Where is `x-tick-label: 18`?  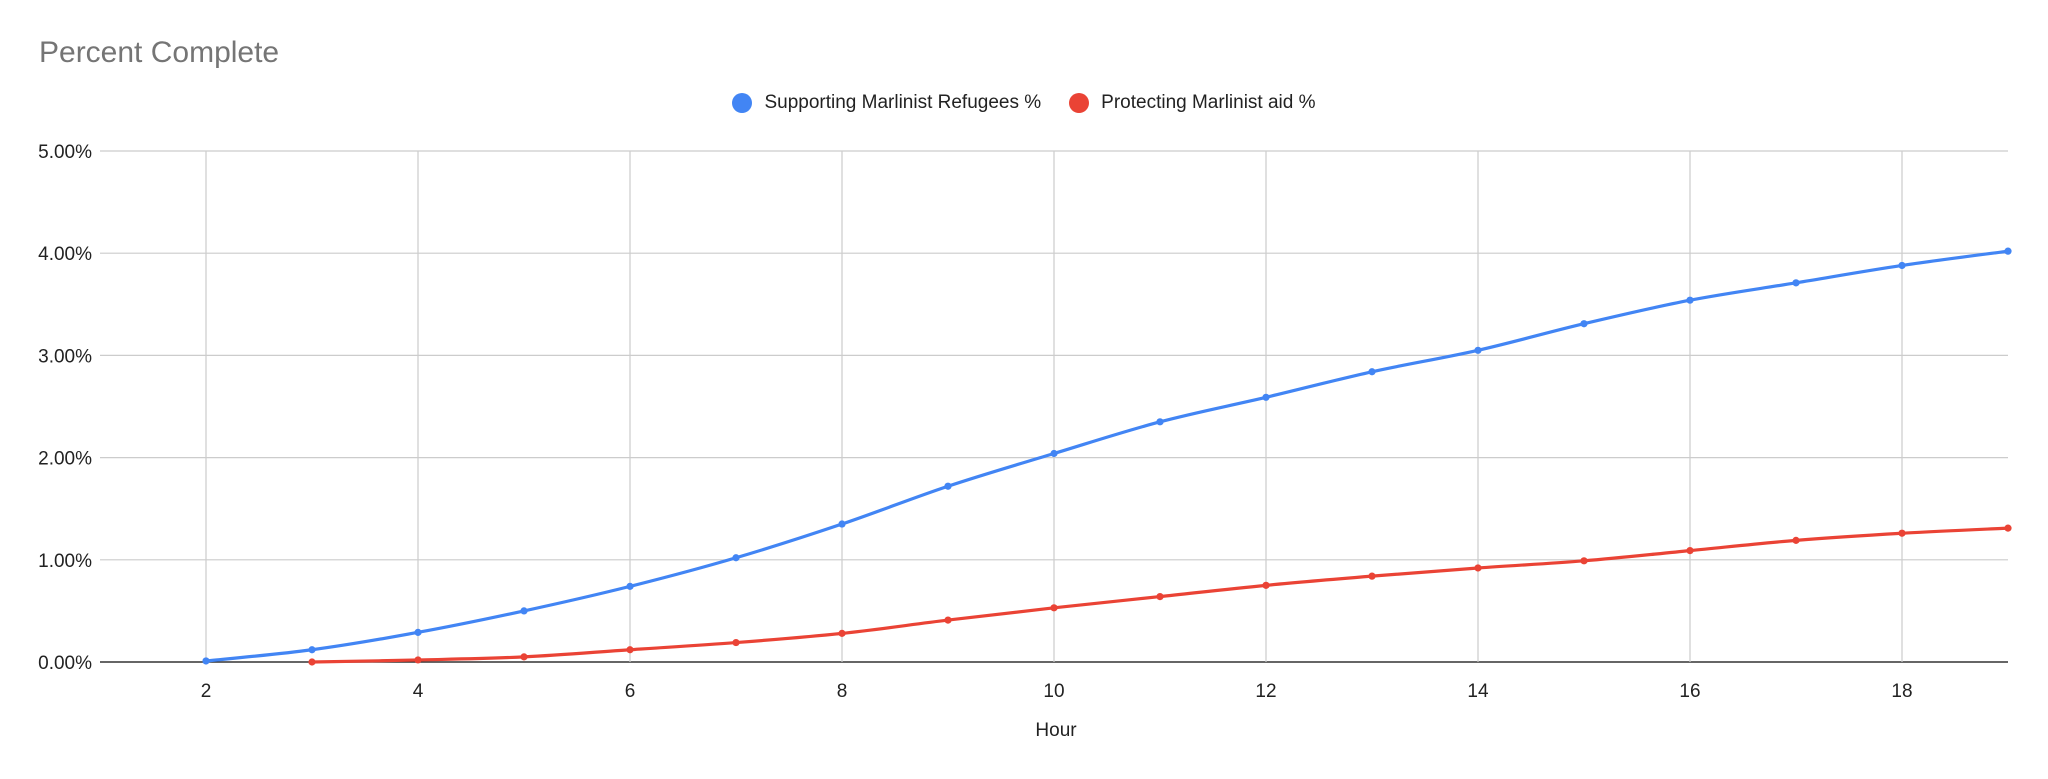
x-tick-label: 18 is located at coordinates (1901, 691).